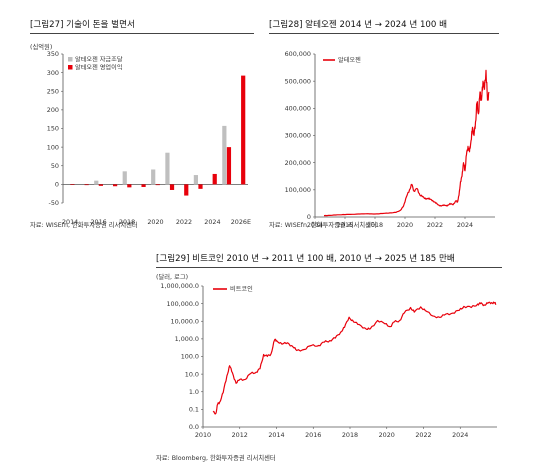  What do you see at coordinates (179, 286) in the screenshot?
I see `y-tick-label: 1,000,000.0` at bounding box center [179, 286].